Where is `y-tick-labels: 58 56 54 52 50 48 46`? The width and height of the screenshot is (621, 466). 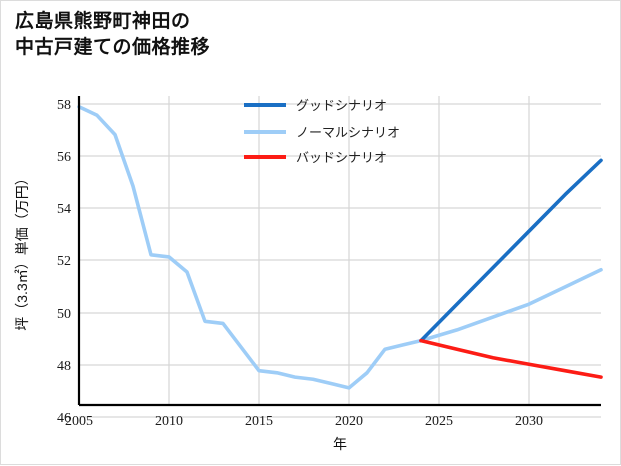 y-tick-labels: 58 56 54 52 50 48 46 is located at coordinates (64, 262).